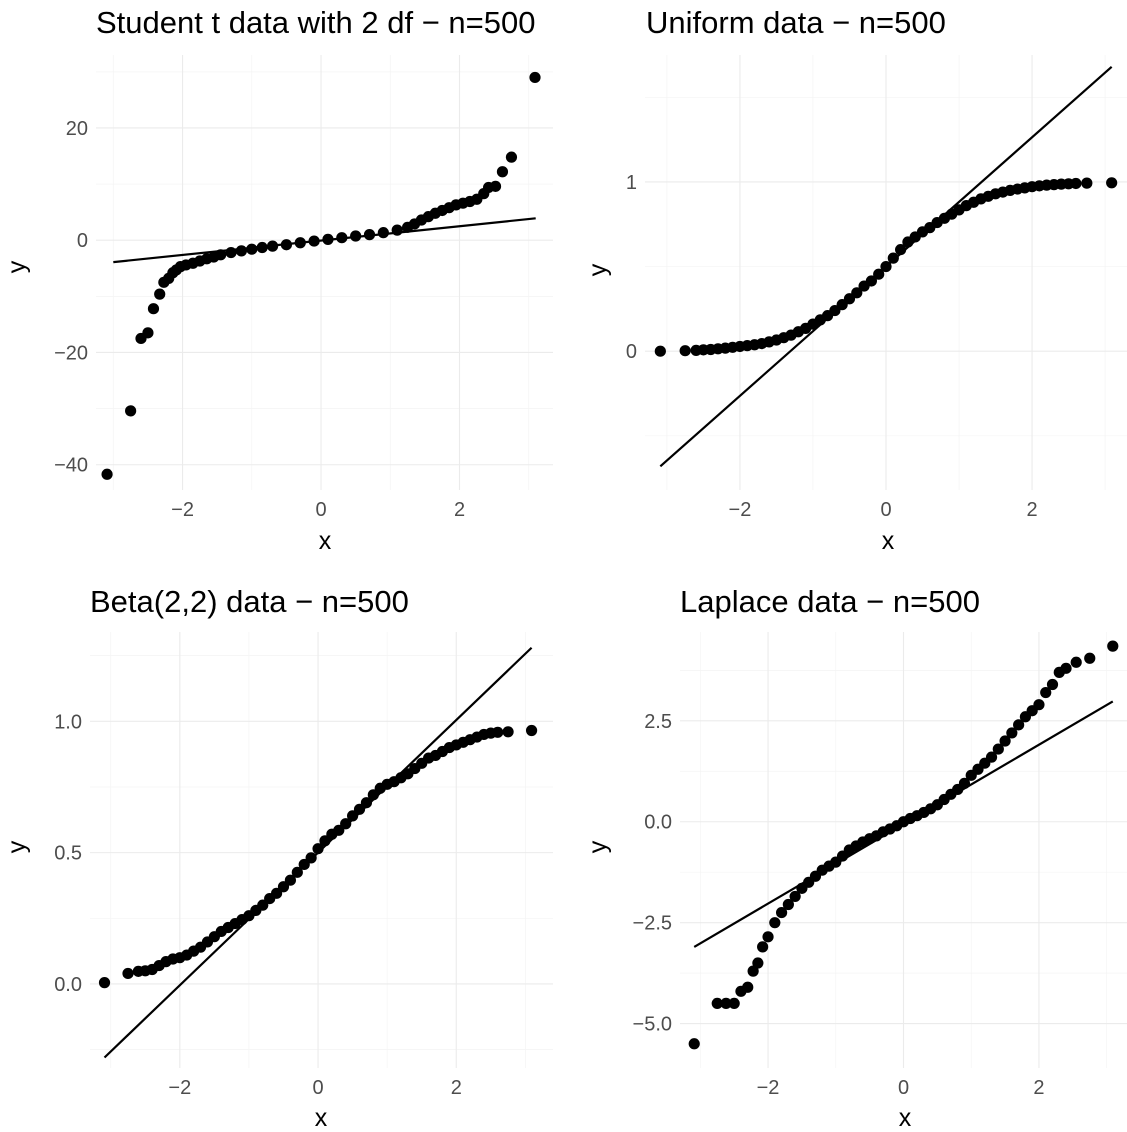 The height and width of the screenshot is (1132, 1127). What do you see at coordinates (631, 183) in the screenshot?
I see `y-tick-label: 1` at bounding box center [631, 183].